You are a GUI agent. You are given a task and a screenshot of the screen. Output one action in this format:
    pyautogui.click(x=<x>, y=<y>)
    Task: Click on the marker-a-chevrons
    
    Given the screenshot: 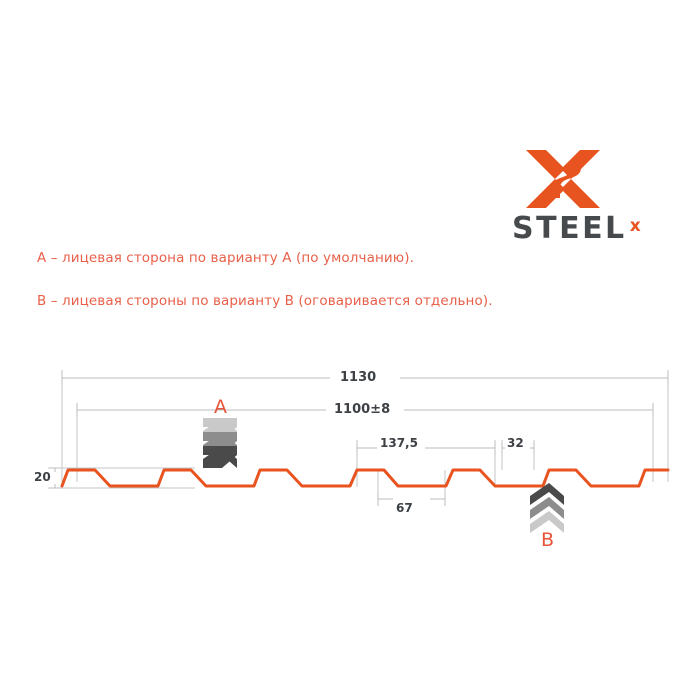 What is the action you would take?
    pyautogui.click(x=220, y=443)
    